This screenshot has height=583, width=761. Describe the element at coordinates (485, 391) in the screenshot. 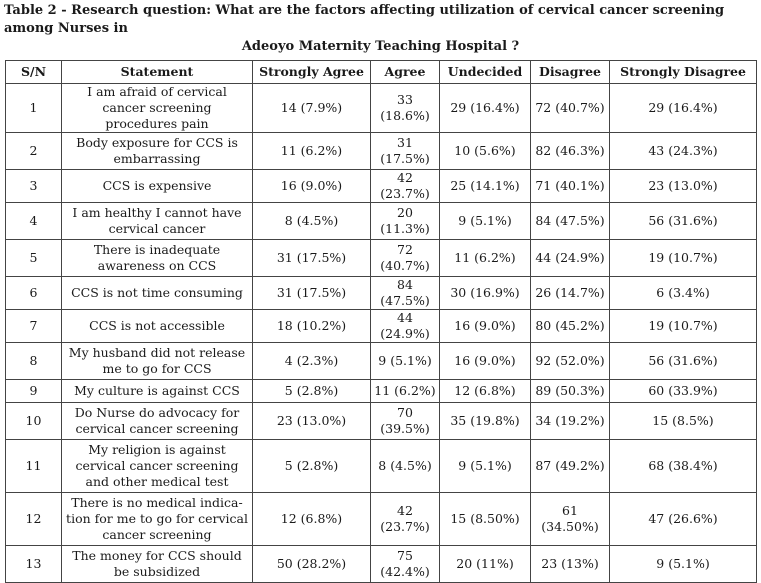

I see `cell-undecided: 12 (6.8%)` at that location.